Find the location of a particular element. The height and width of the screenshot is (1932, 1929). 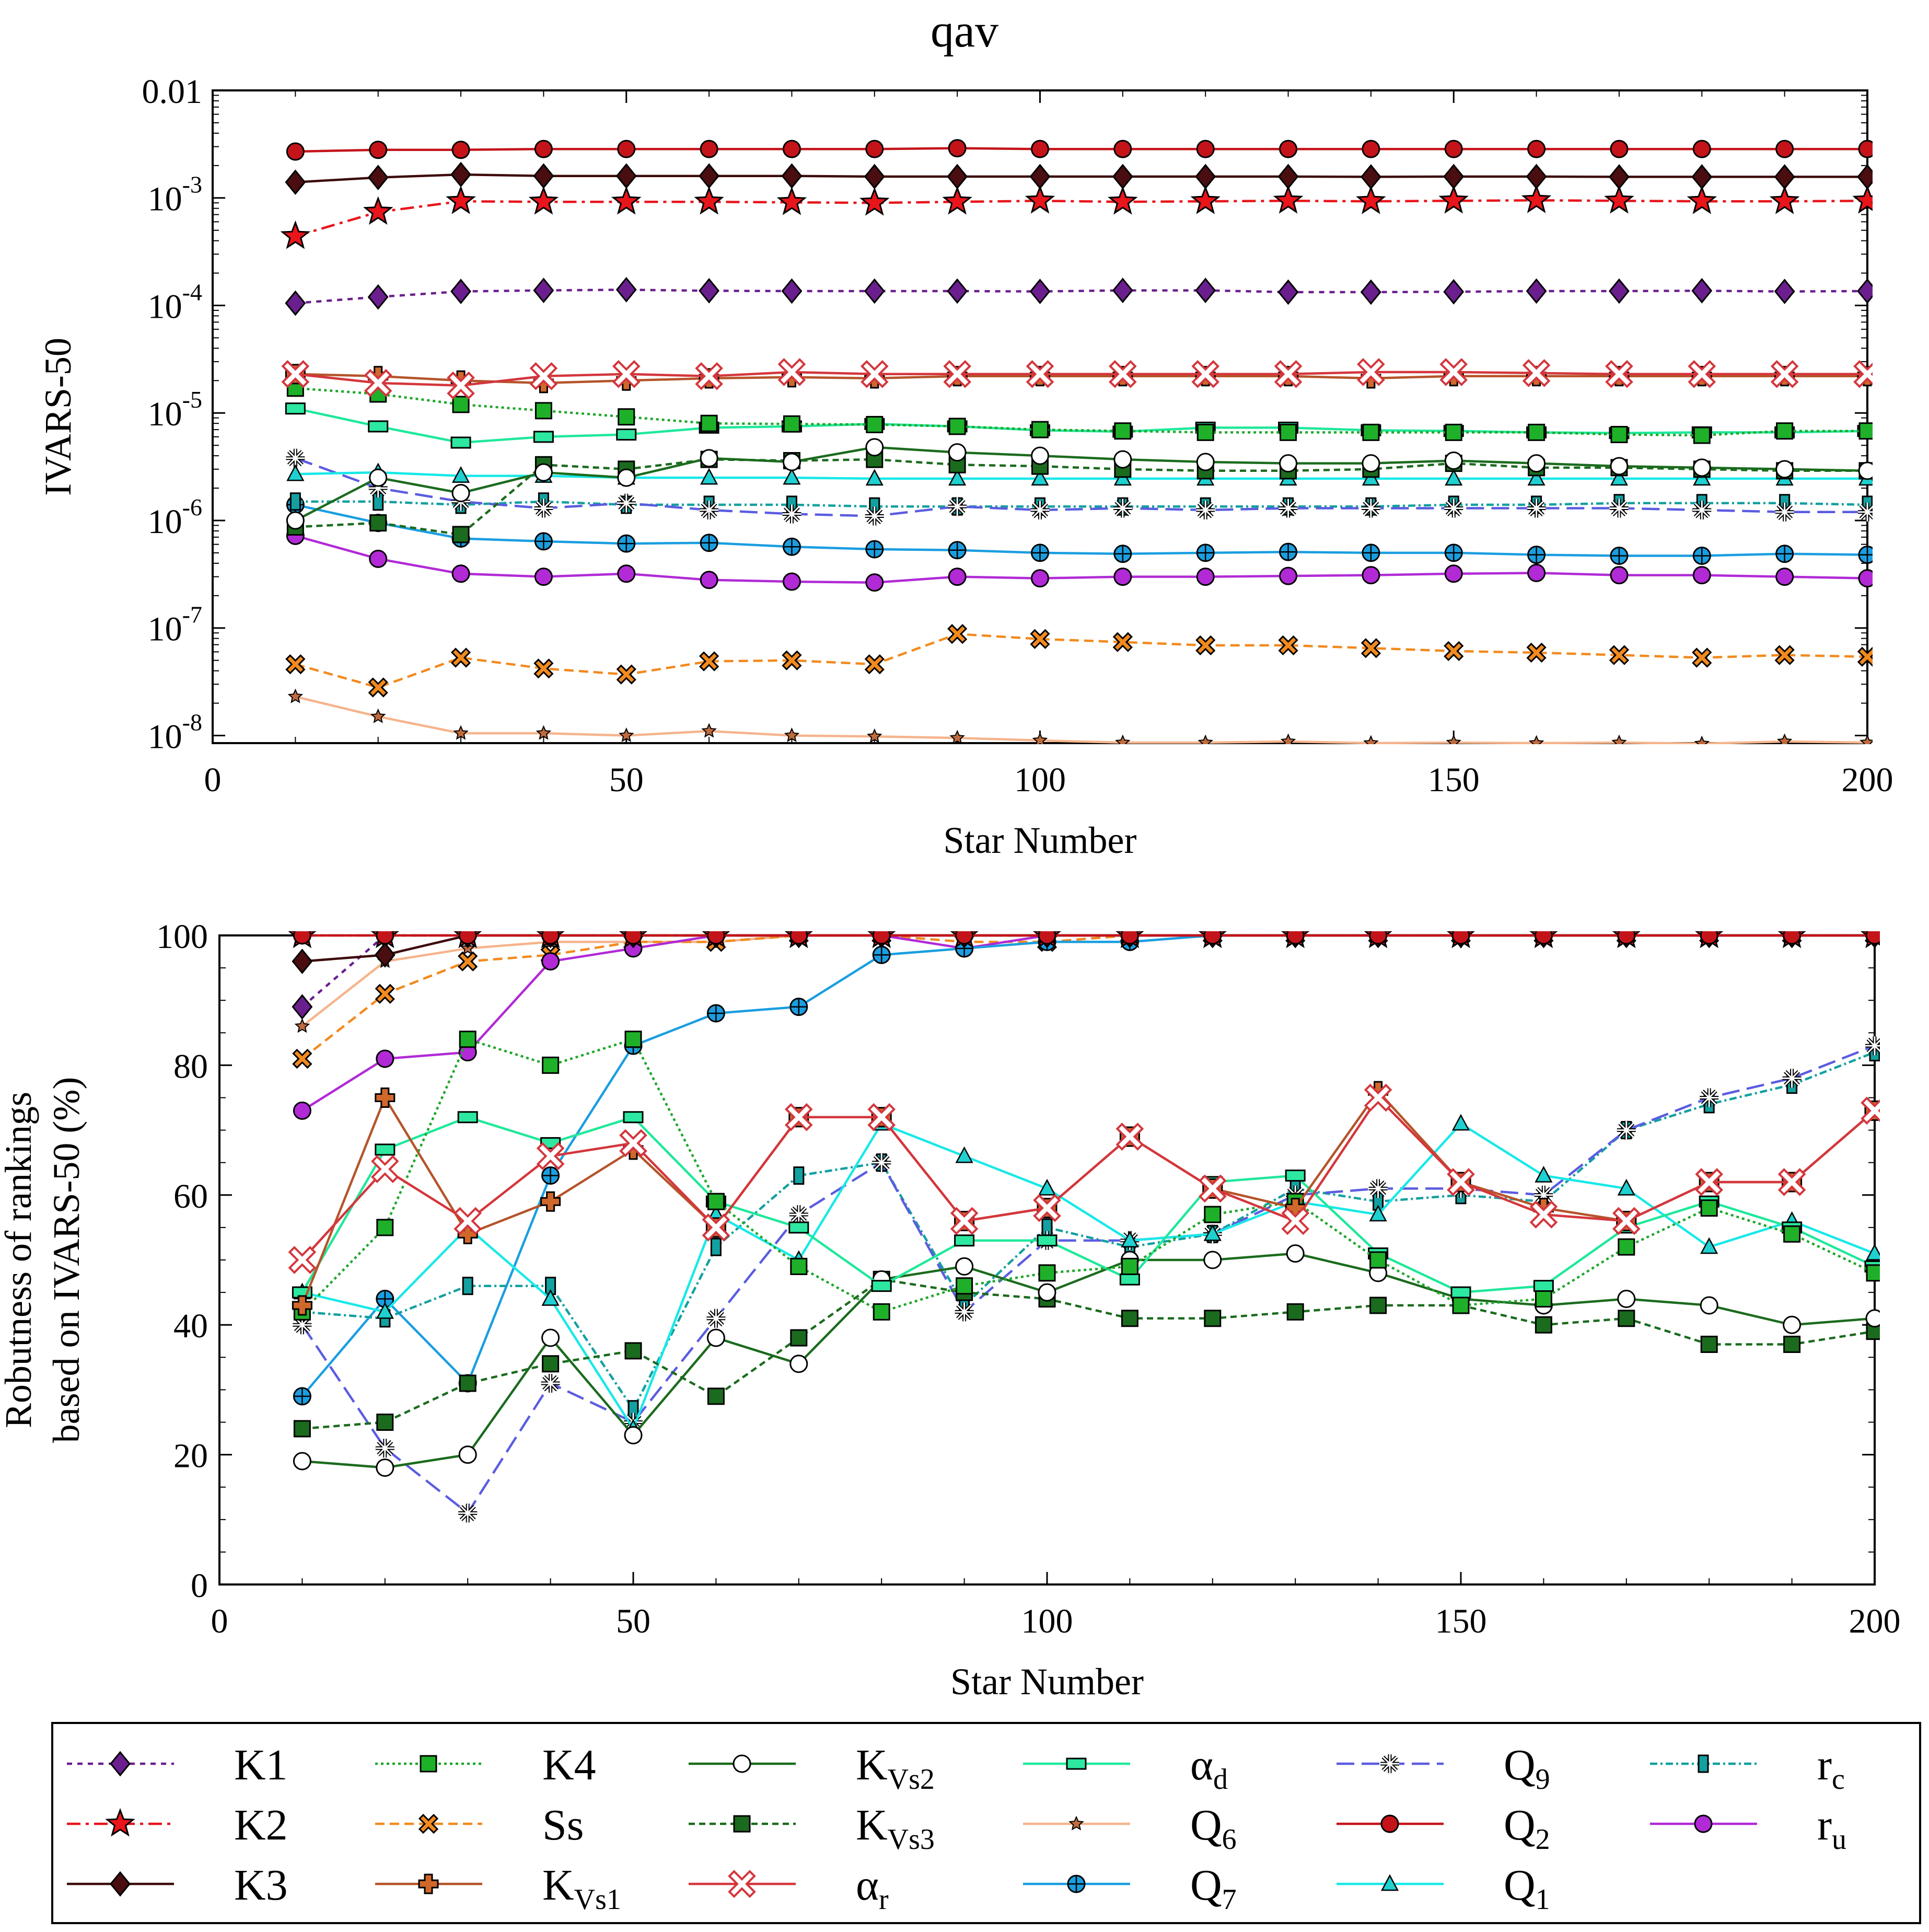

x-tick-label: 150 is located at coordinates (1454, 780).